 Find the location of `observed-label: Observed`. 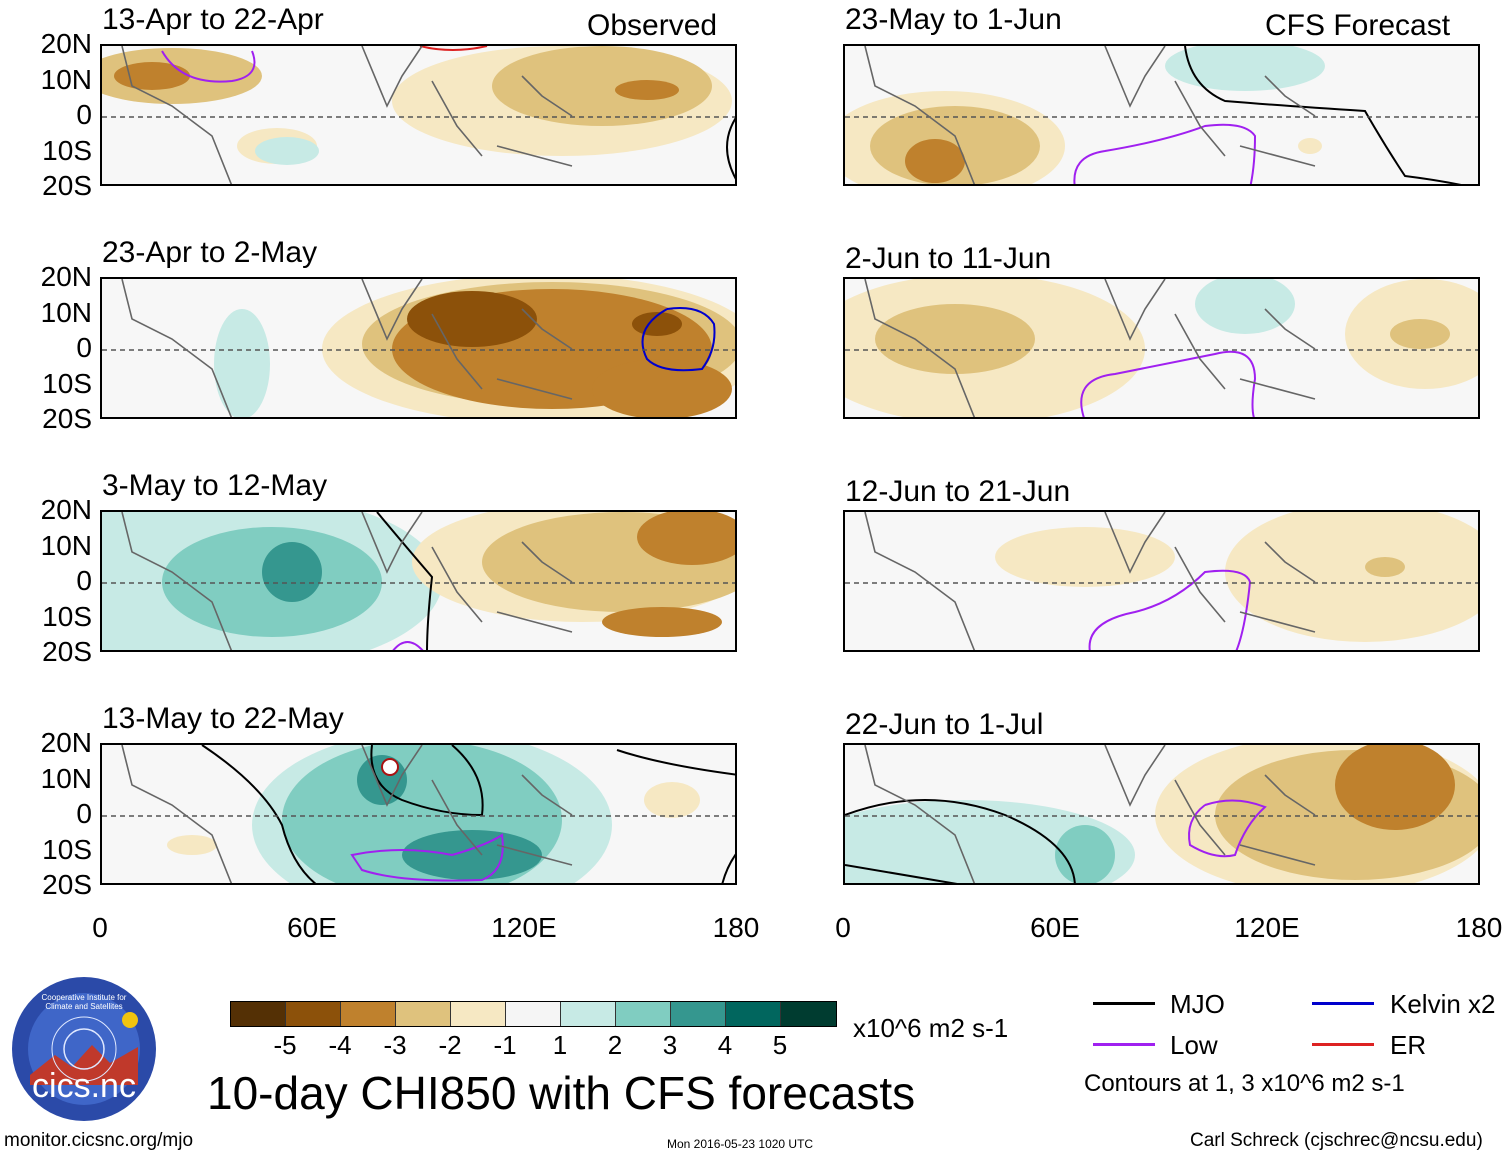

observed-label: Observed is located at coordinates (652, 25).